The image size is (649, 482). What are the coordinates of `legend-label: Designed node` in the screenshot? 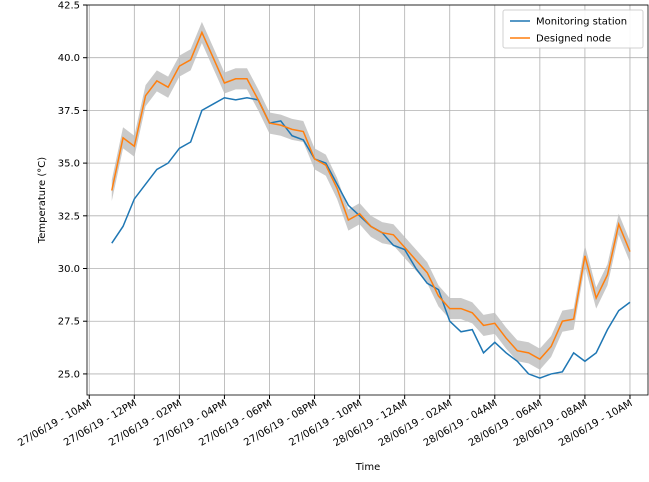 It's located at (573, 39).